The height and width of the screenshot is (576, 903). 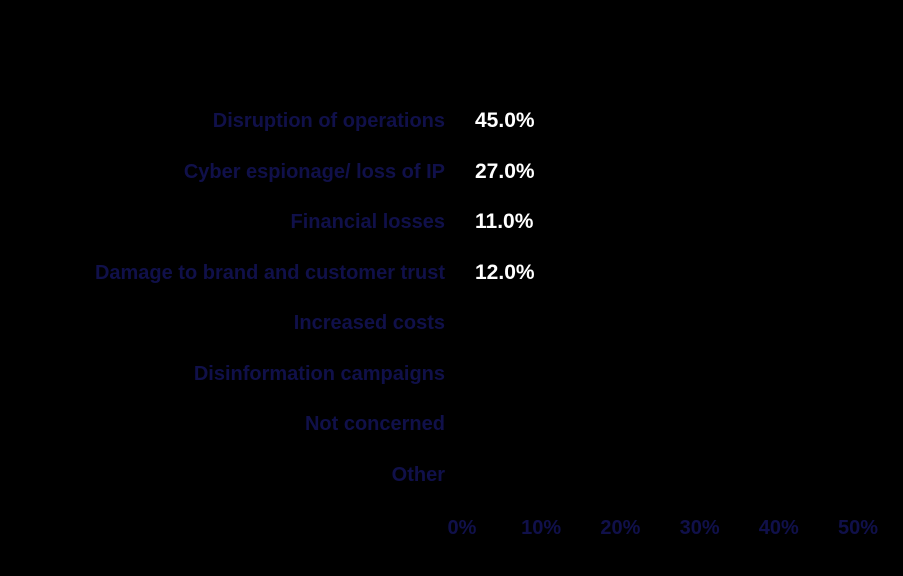 What do you see at coordinates (699, 528) in the screenshot?
I see `x-tick-label: 30%` at bounding box center [699, 528].